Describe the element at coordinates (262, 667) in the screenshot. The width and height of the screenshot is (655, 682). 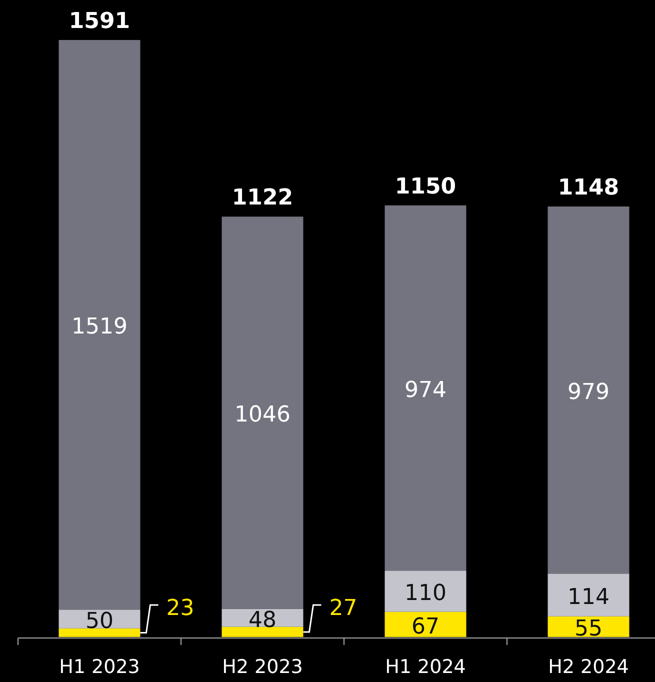
I see `x-tick-label: H2 2023` at that location.